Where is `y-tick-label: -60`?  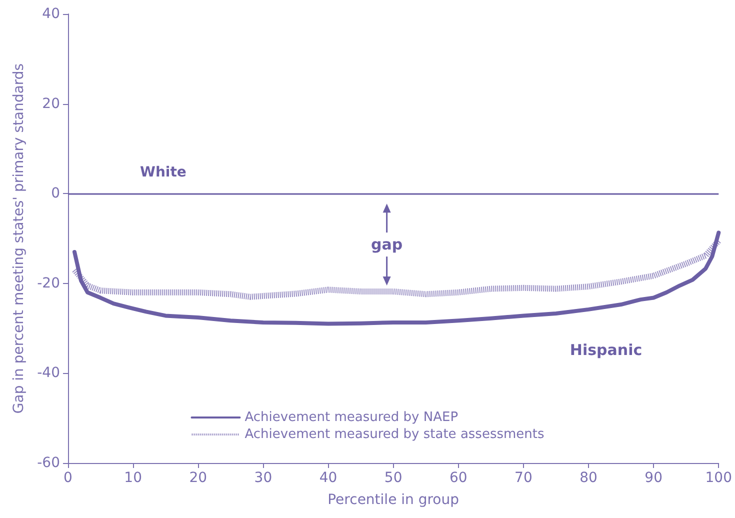 y-tick-label: -60 is located at coordinates (48, 463).